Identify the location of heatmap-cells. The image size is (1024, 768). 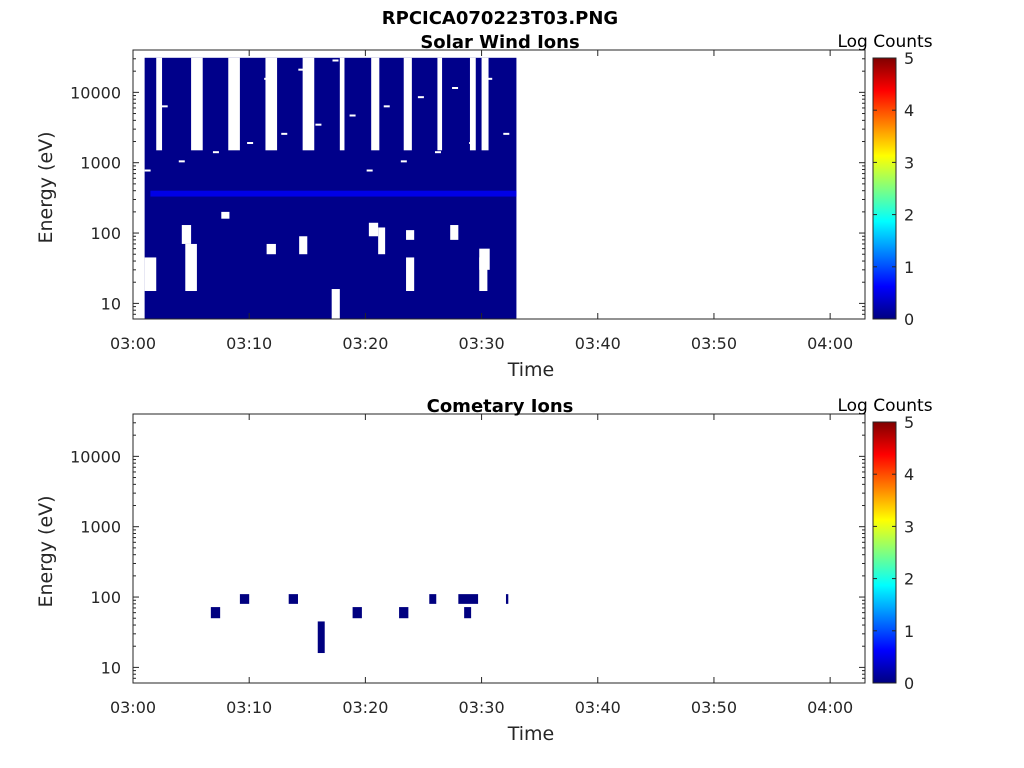
(359, 624).